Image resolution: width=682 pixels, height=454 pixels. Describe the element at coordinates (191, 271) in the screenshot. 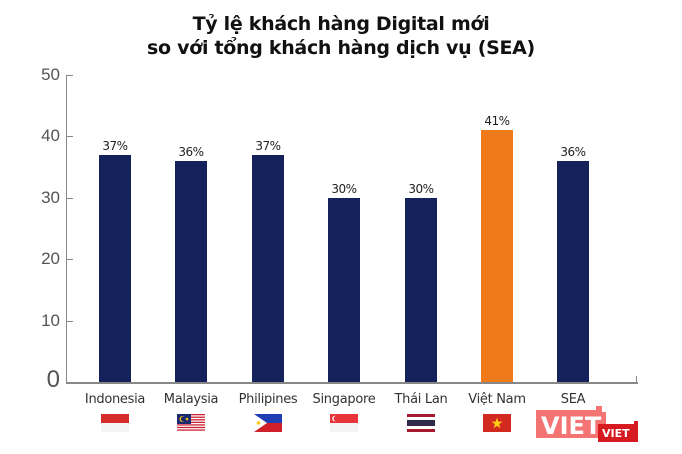

I see `bar-malaysia` at that location.